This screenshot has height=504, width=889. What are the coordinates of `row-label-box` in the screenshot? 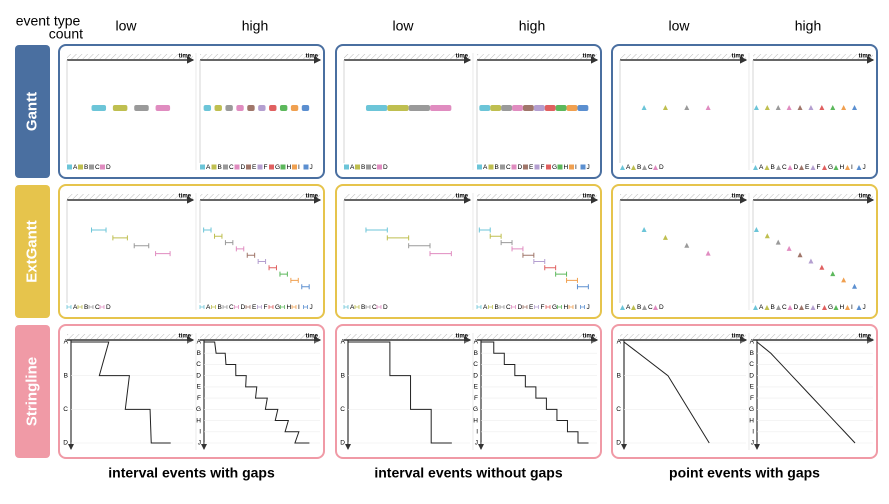 It's located at (32, 391).